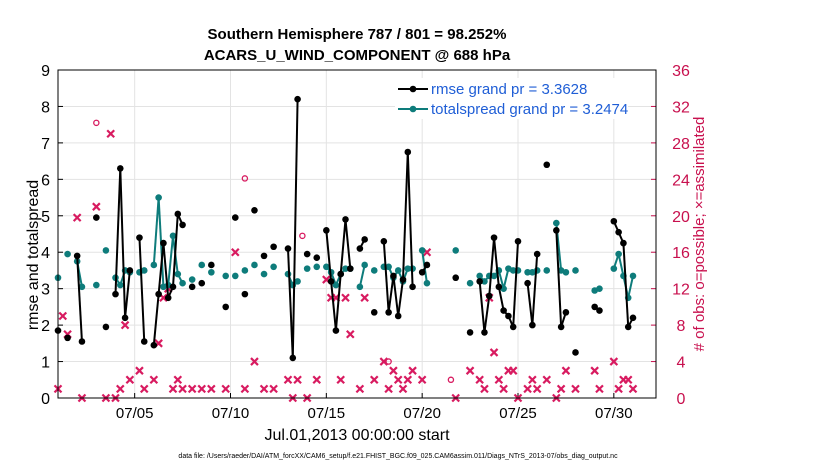  What do you see at coordinates (518, 413) in the screenshot?
I see `x-tick-label: 07/25` at bounding box center [518, 413].